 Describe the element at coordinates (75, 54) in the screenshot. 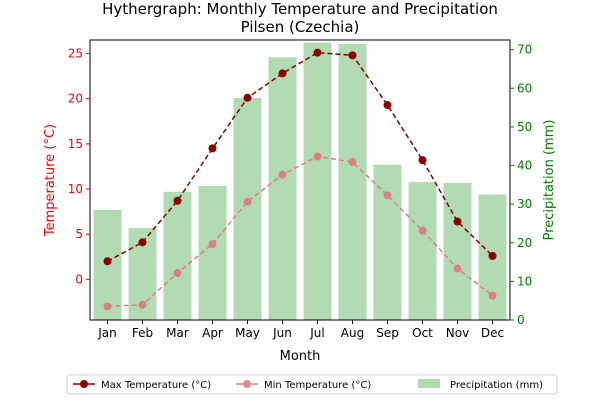

I see `left-tick-label: 25` at that location.